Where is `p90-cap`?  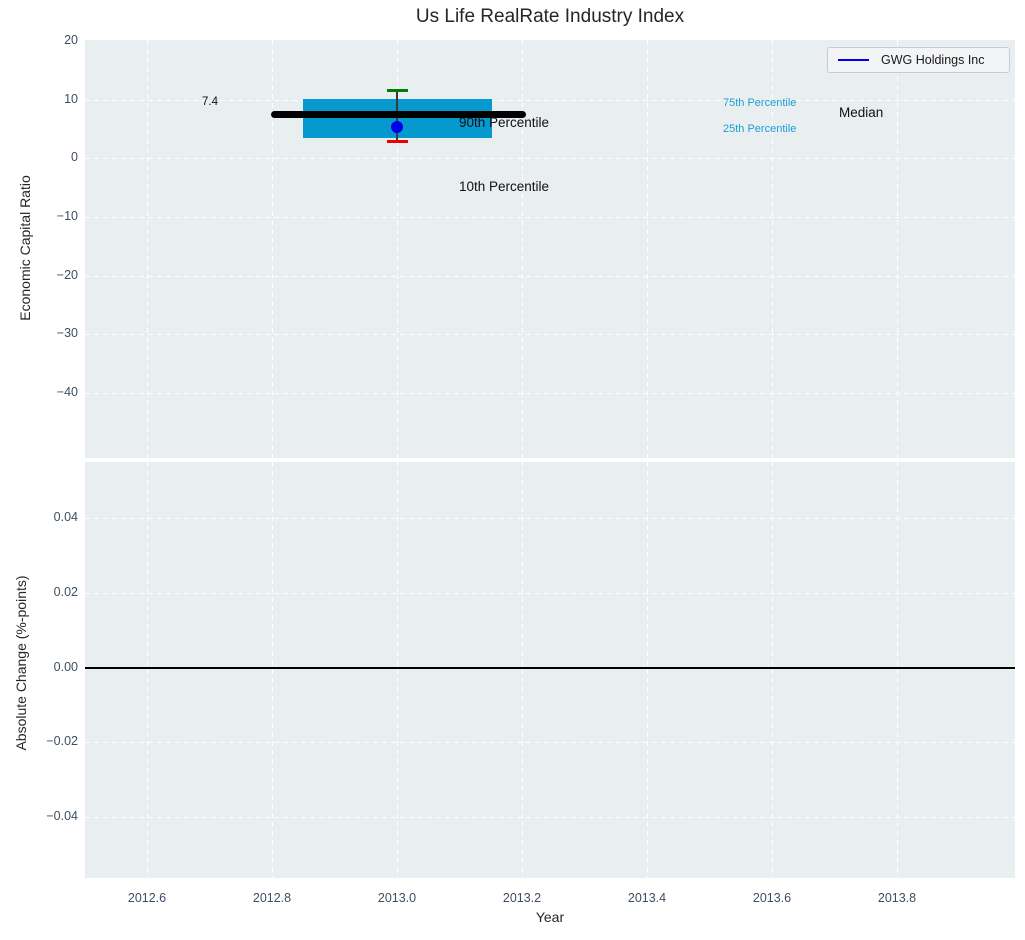 p90-cap is located at coordinates (397, 90).